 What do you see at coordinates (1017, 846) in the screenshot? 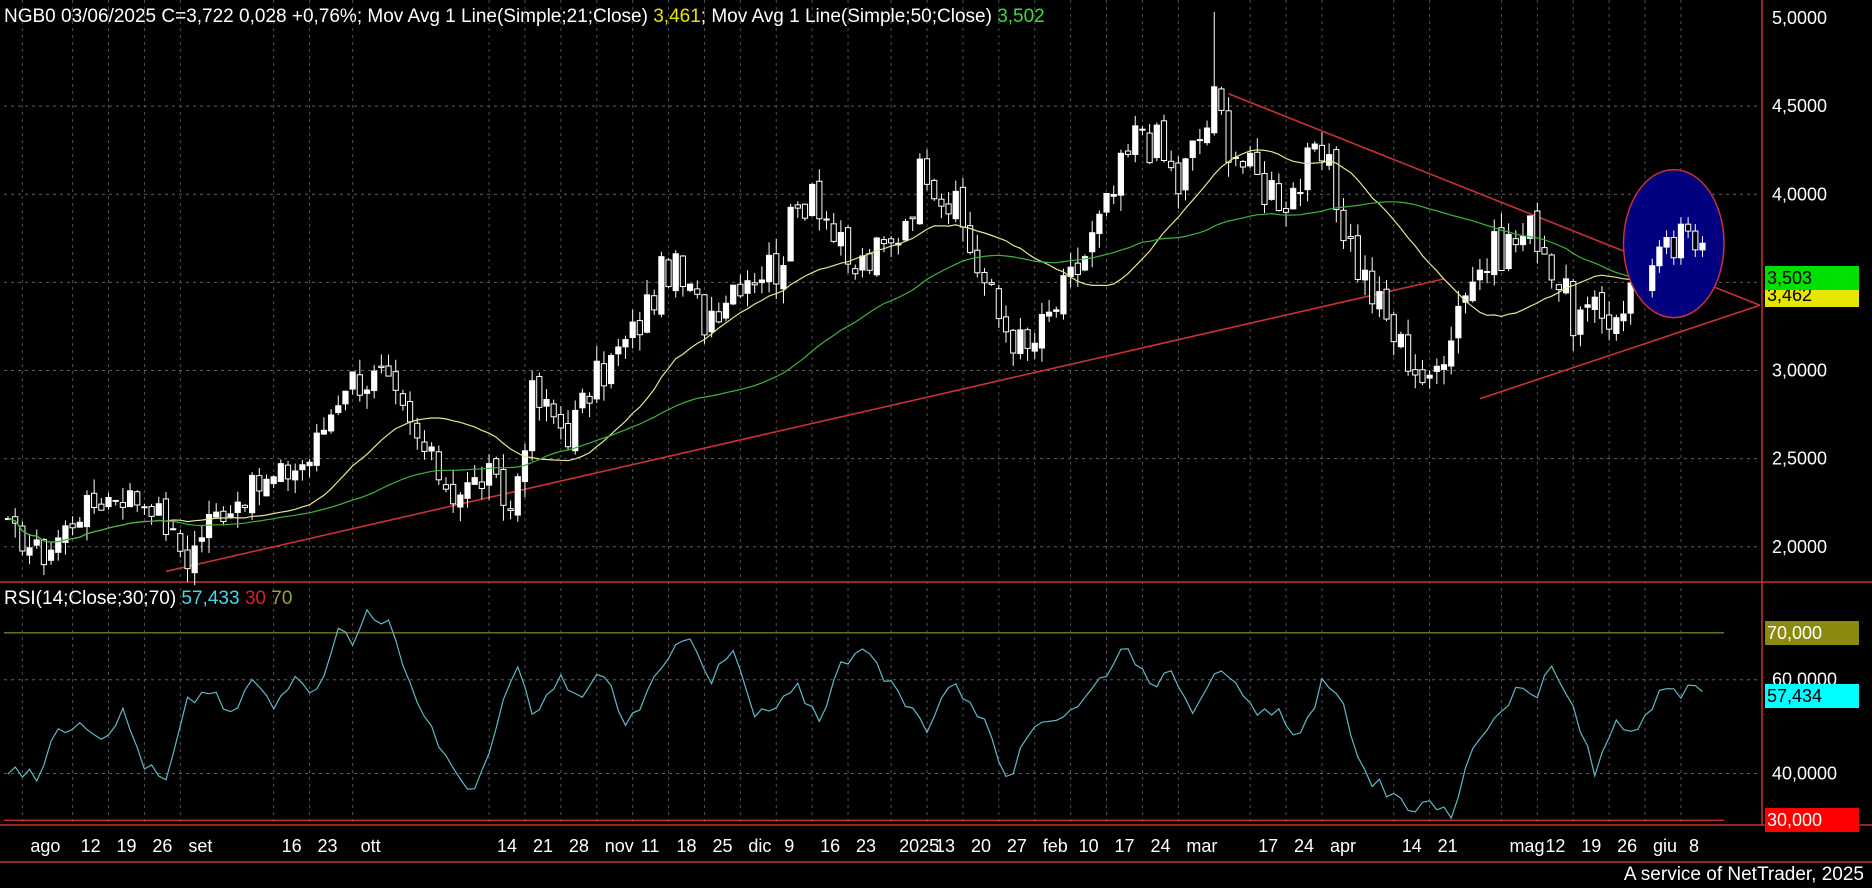
I see `x-tick-label: 27` at bounding box center [1017, 846].